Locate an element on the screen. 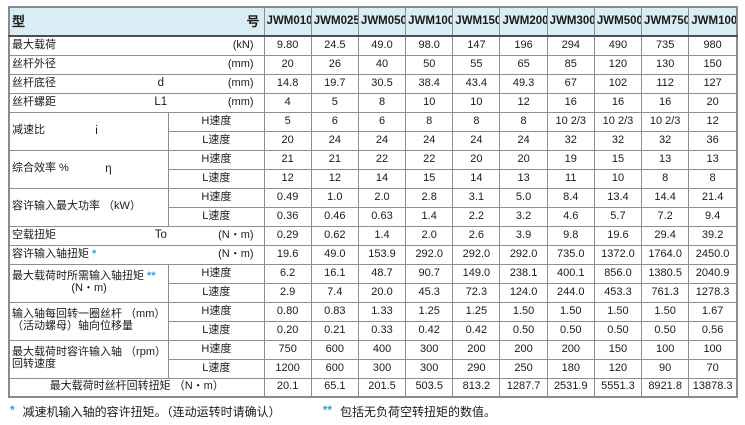 The height and width of the screenshot is (425, 745). model-title-part1: 型 is located at coordinates (20, 21).